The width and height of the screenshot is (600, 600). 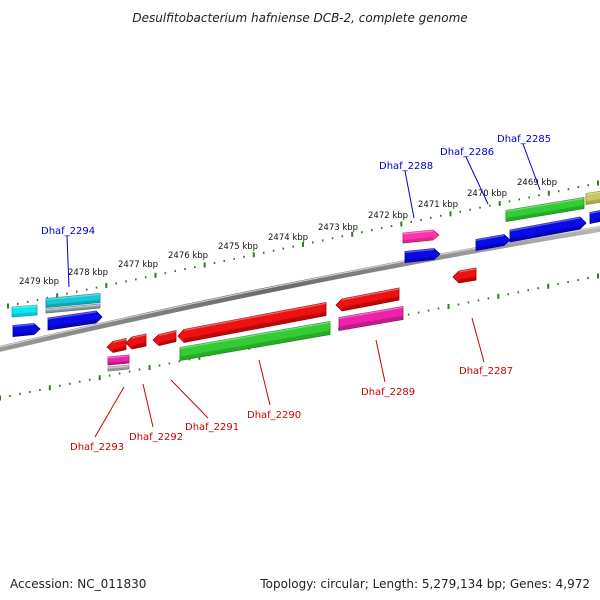 I want to click on gene-label-dhaf-2292: Dhaf_2292, so click(x=156, y=437).